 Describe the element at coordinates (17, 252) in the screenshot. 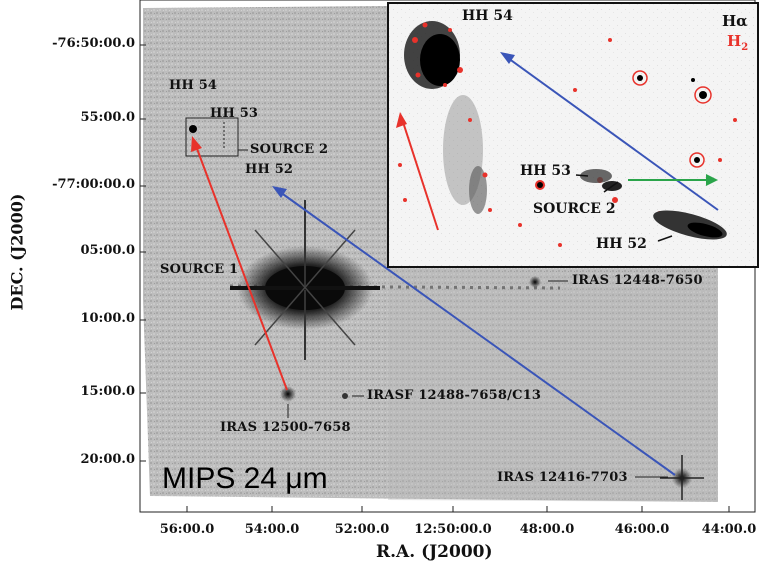

I see `y-axis-title: DEC. (J2000)` at that location.